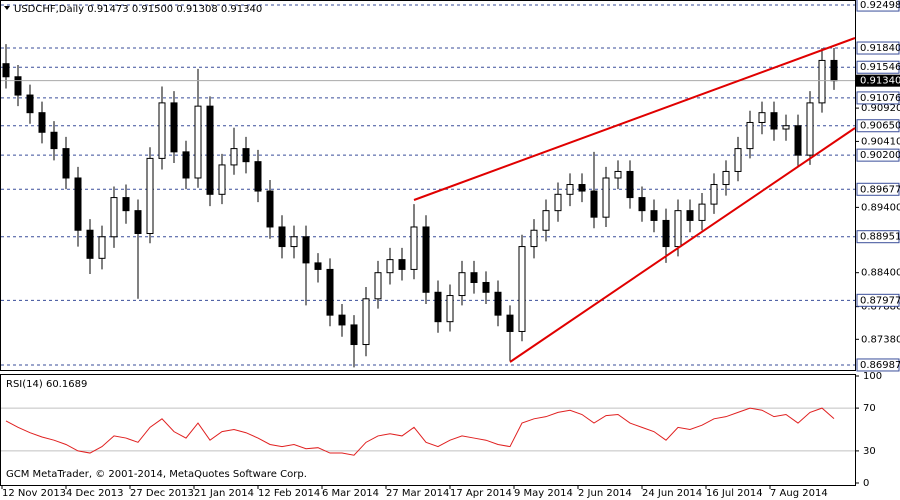  Describe the element at coordinates (289, 493) in the screenshot. I see `x-tick-label: 12 Feb 2014` at that location.